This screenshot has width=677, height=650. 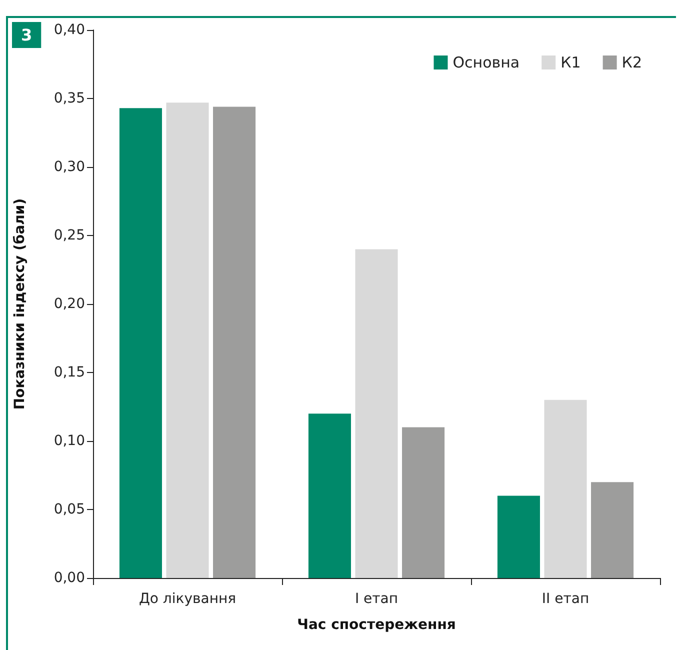 I want to click on y-tick-label: 0,05, so click(x=69, y=510).